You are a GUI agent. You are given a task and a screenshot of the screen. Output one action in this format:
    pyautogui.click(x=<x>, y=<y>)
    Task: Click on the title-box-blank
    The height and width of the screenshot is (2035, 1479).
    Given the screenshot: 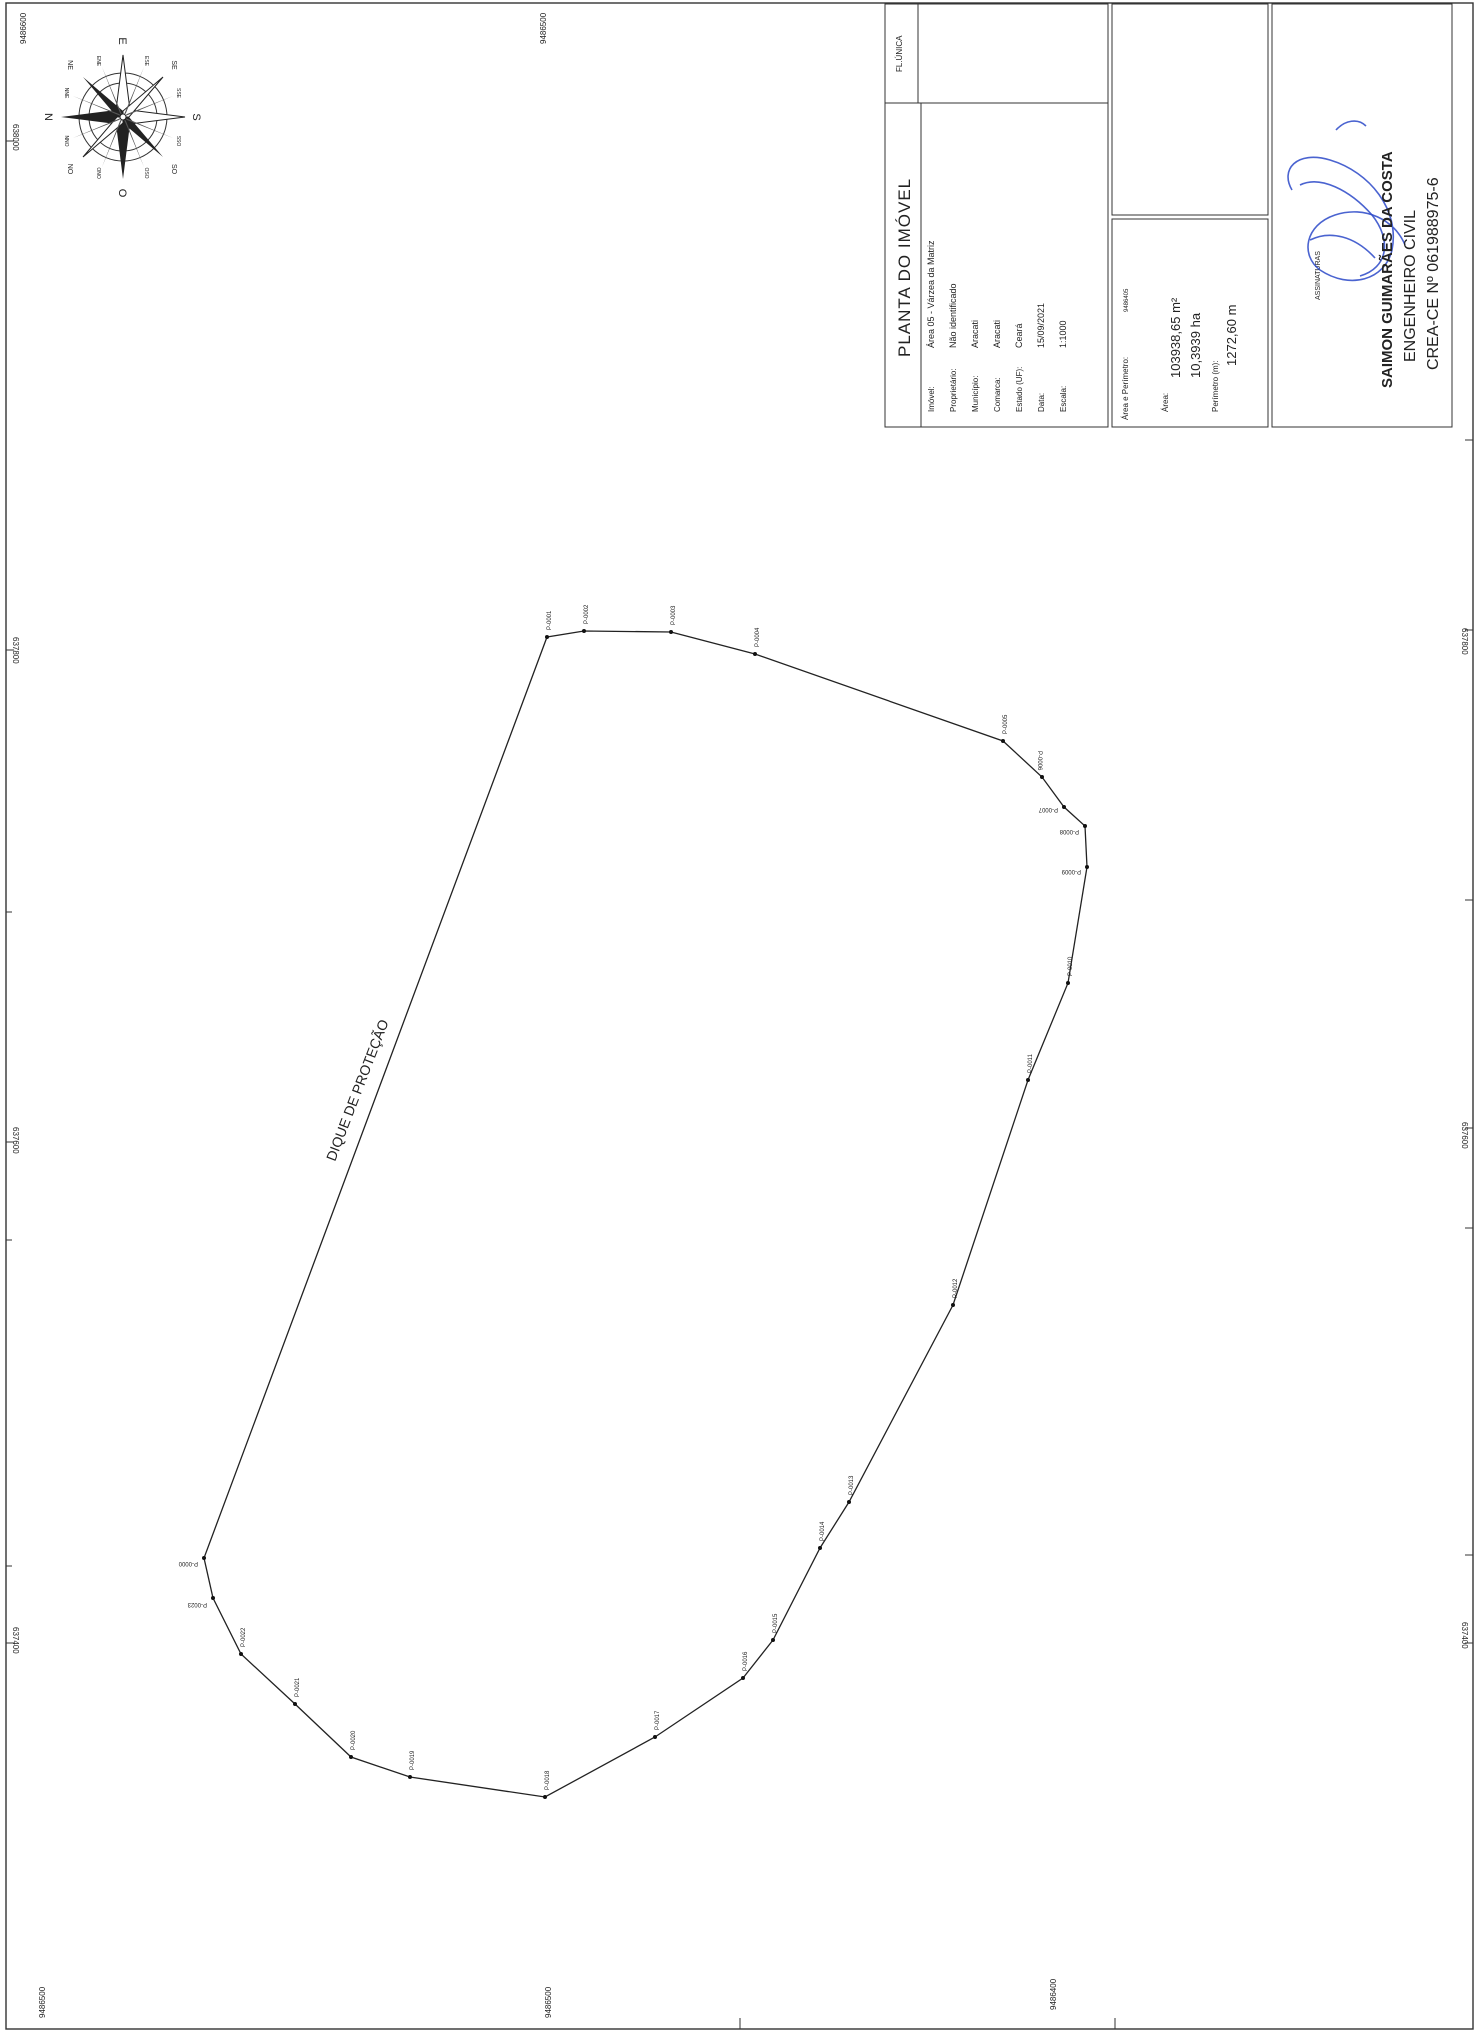 What is the action you would take?
    pyautogui.click(x=1190, y=109)
    